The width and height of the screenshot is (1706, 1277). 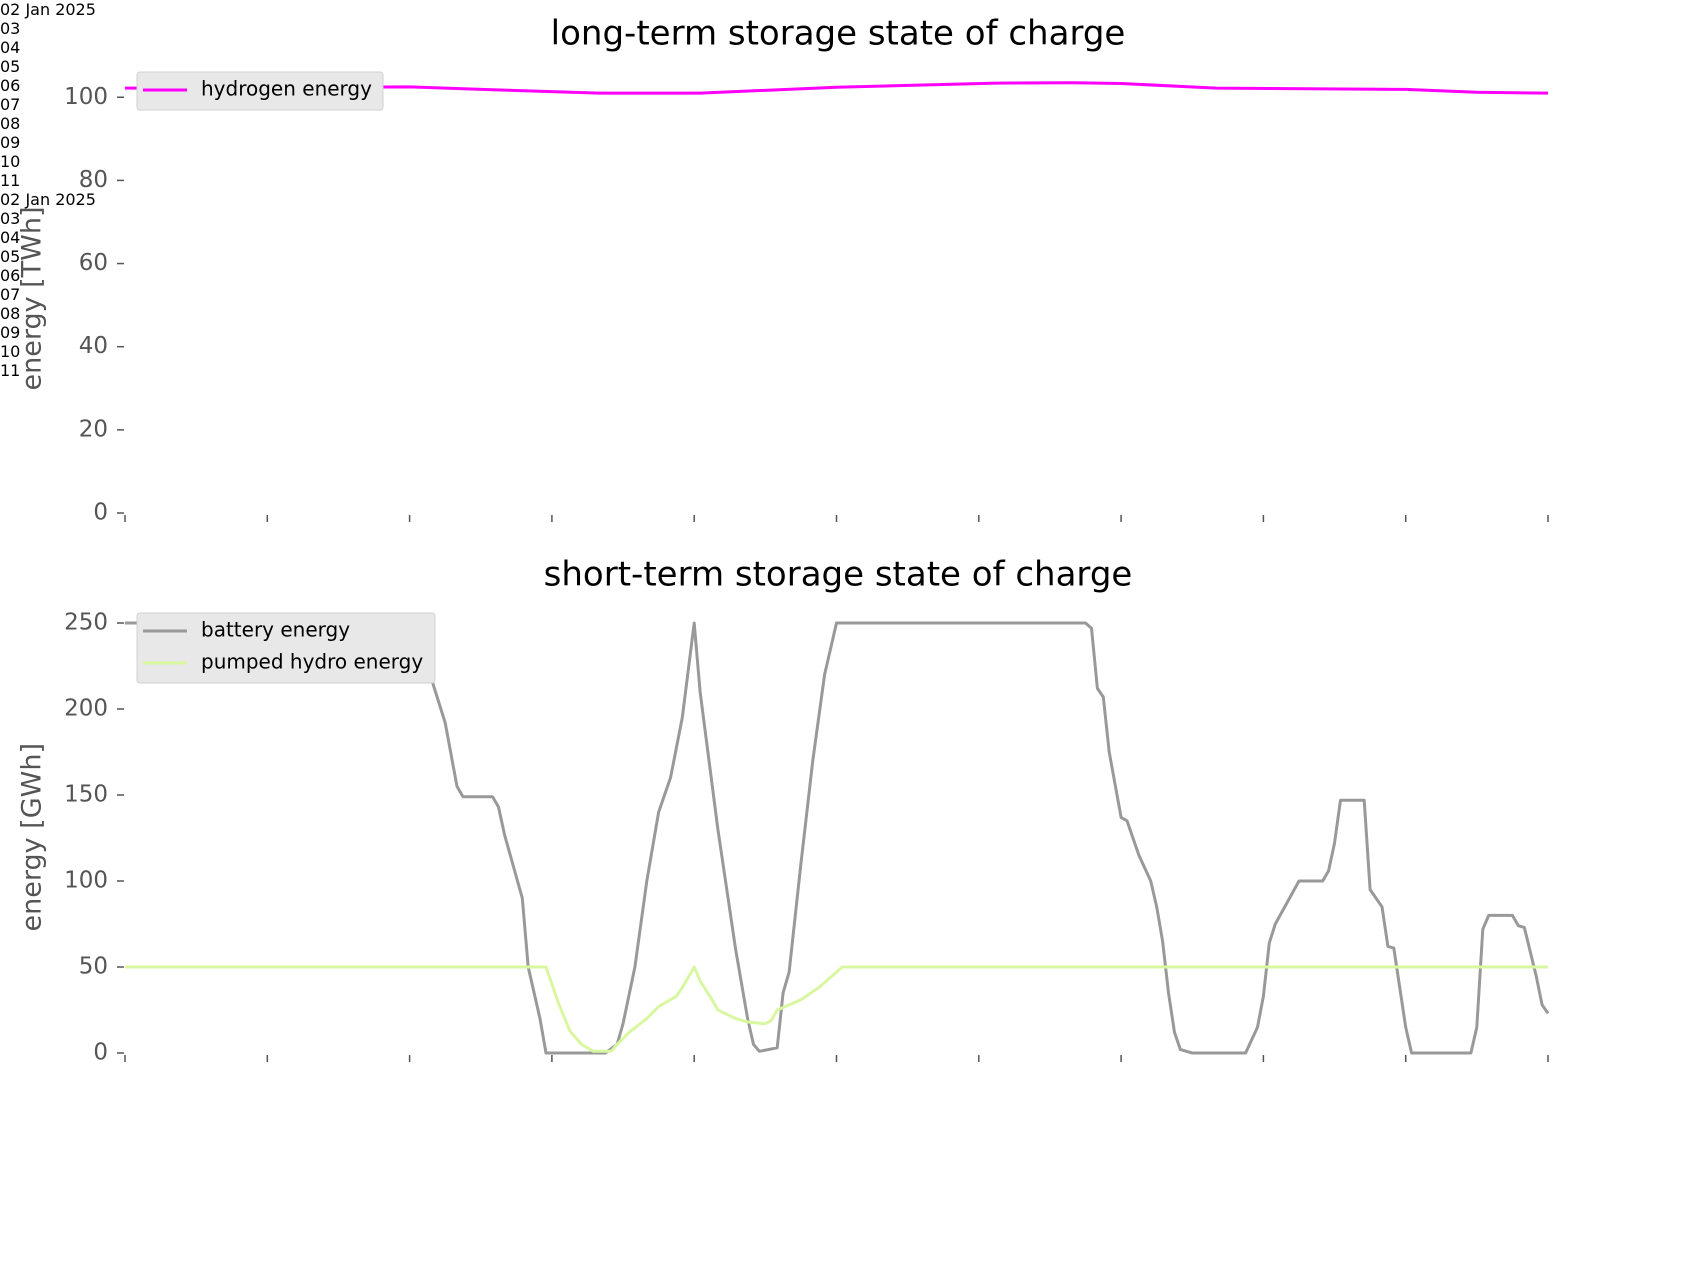 I want to click on y-axis-label: energy [TWh], so click(x=32, y=298).